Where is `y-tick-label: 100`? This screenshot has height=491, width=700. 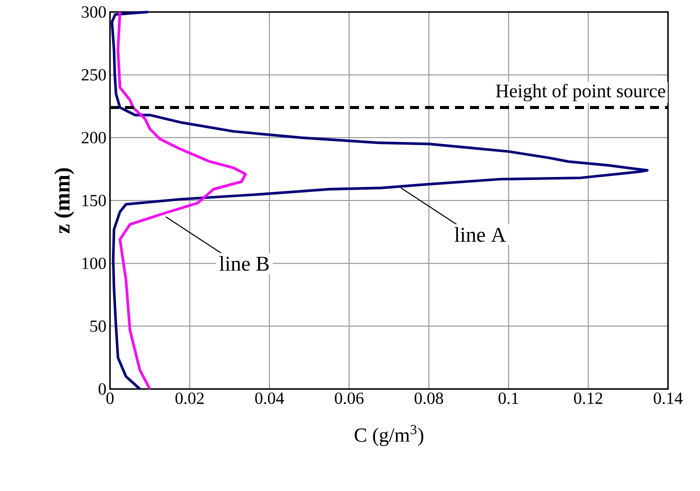
y-tick-label: 100 is located at coordinates (94, 264).